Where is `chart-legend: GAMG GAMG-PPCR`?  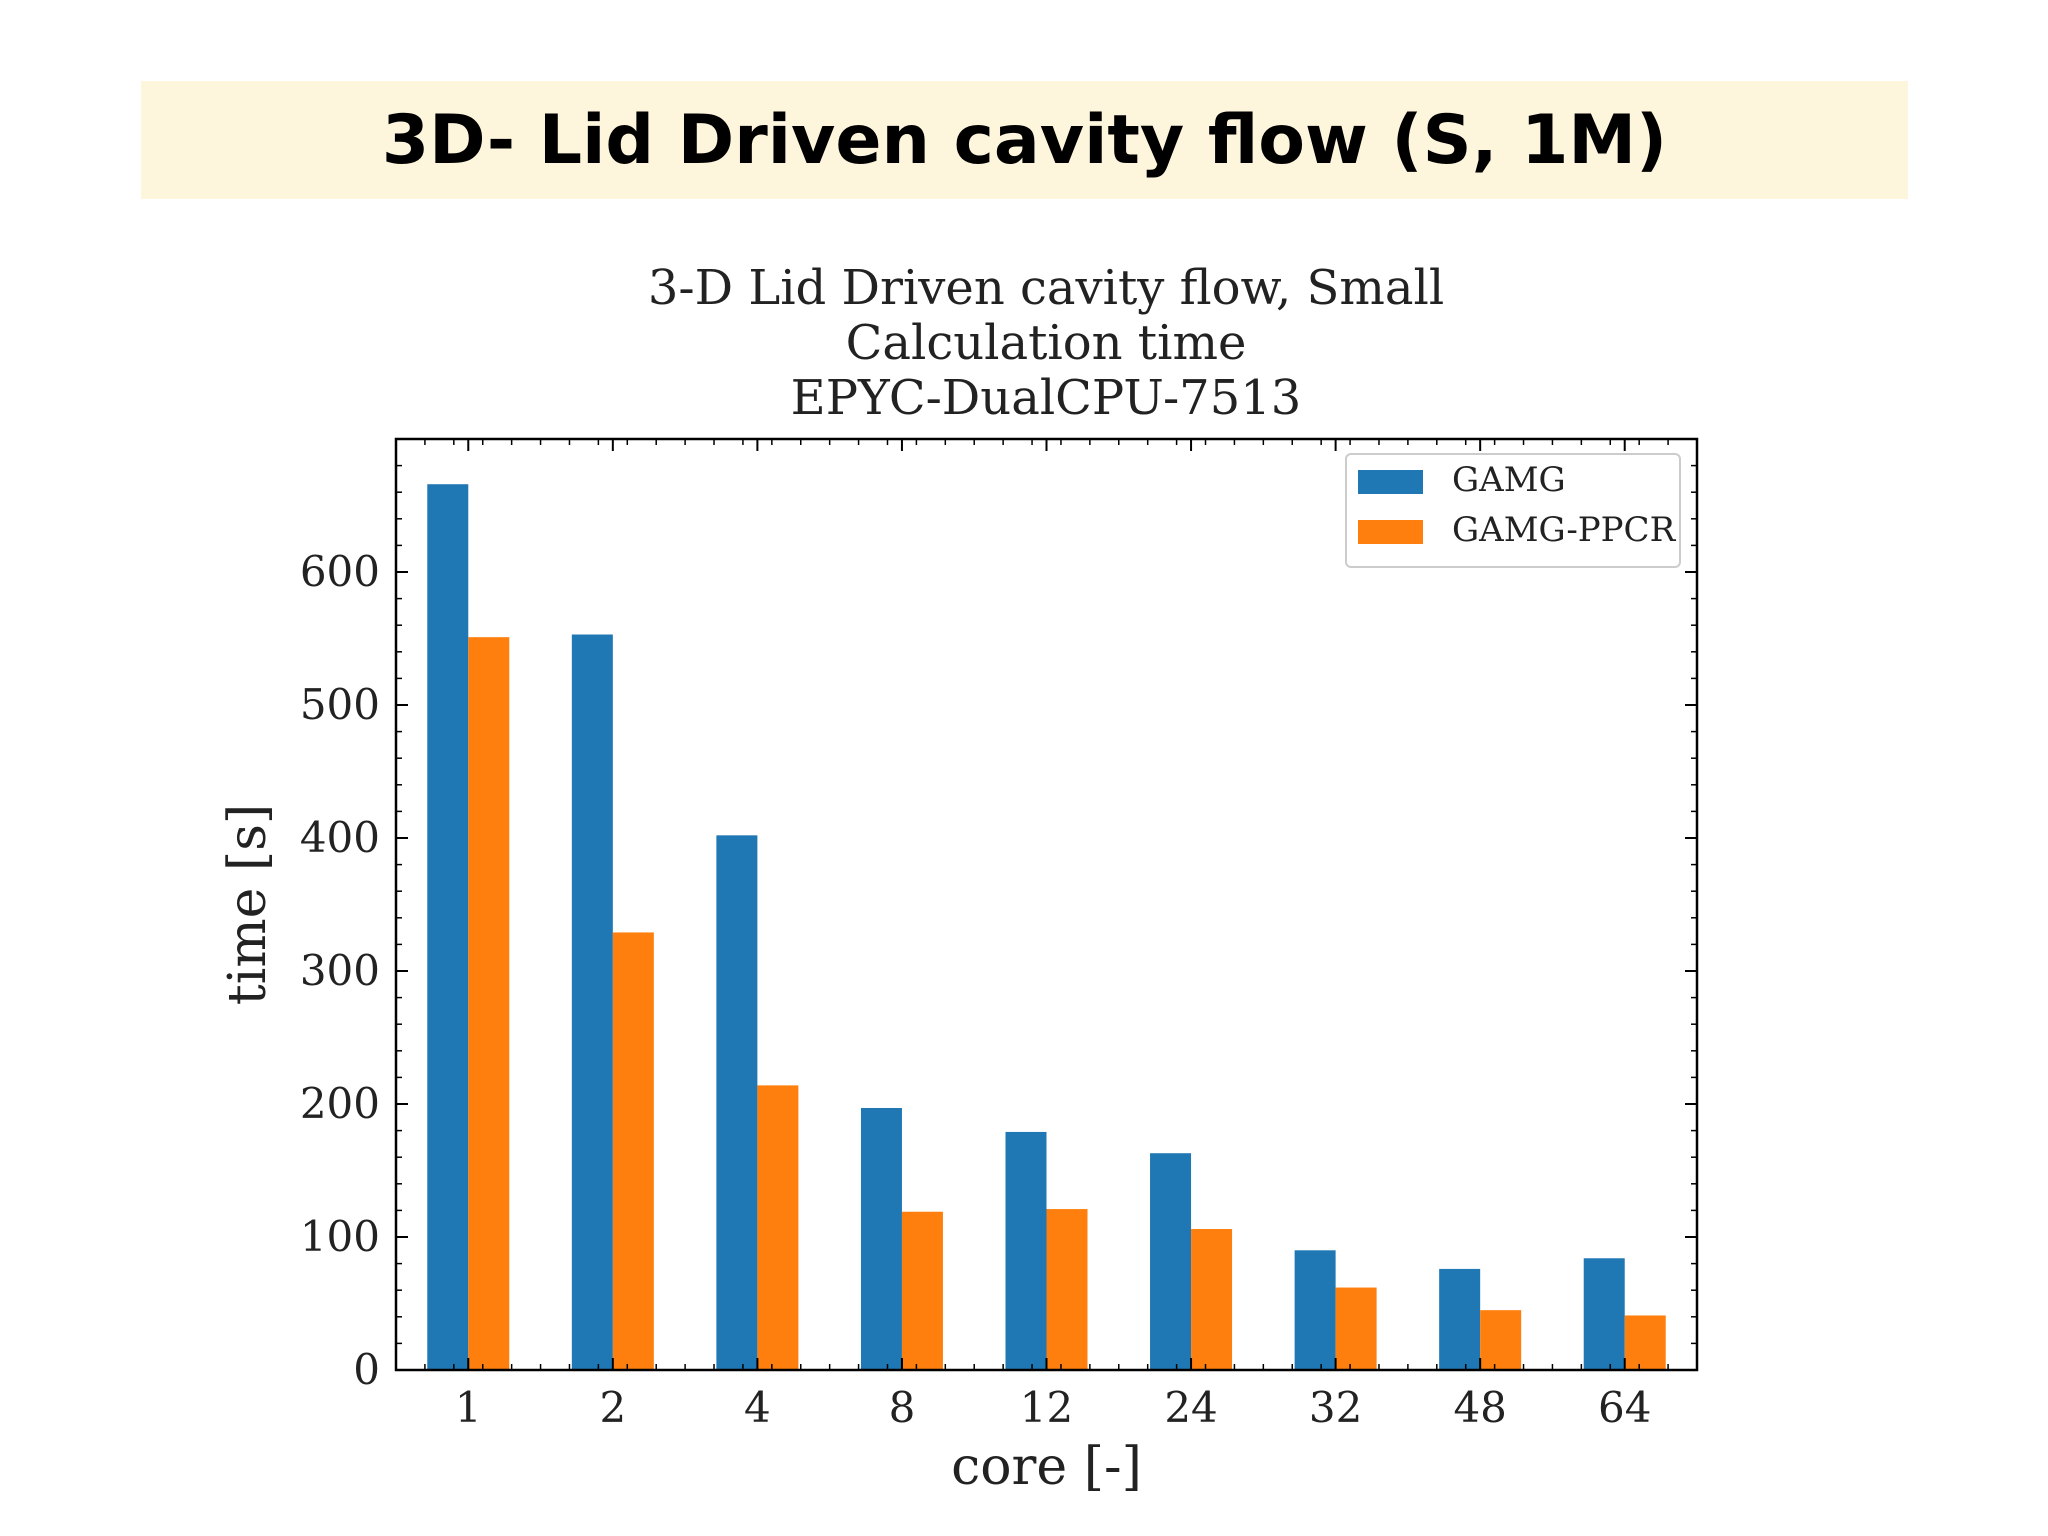 chart-legend: GAMG GAMG-PPCR is located at coordinates (1513, 510).